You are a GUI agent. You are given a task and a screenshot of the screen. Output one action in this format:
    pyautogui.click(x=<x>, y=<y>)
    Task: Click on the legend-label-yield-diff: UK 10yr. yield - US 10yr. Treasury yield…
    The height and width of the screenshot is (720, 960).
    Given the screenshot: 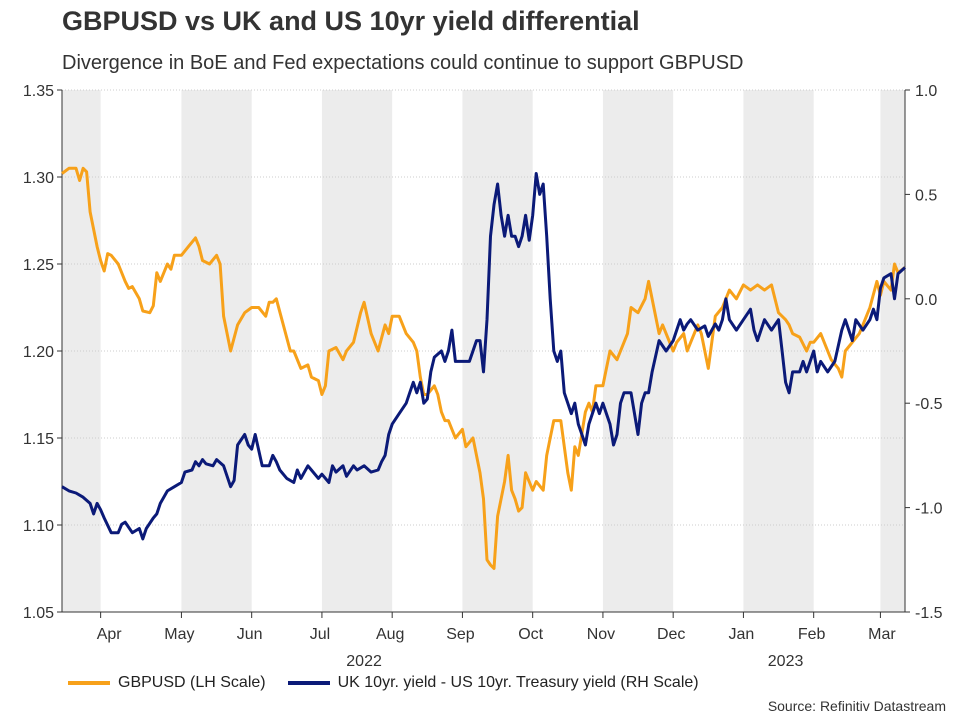 What is the action you would take?
    pyautogui.click(x=518, y=682)
    